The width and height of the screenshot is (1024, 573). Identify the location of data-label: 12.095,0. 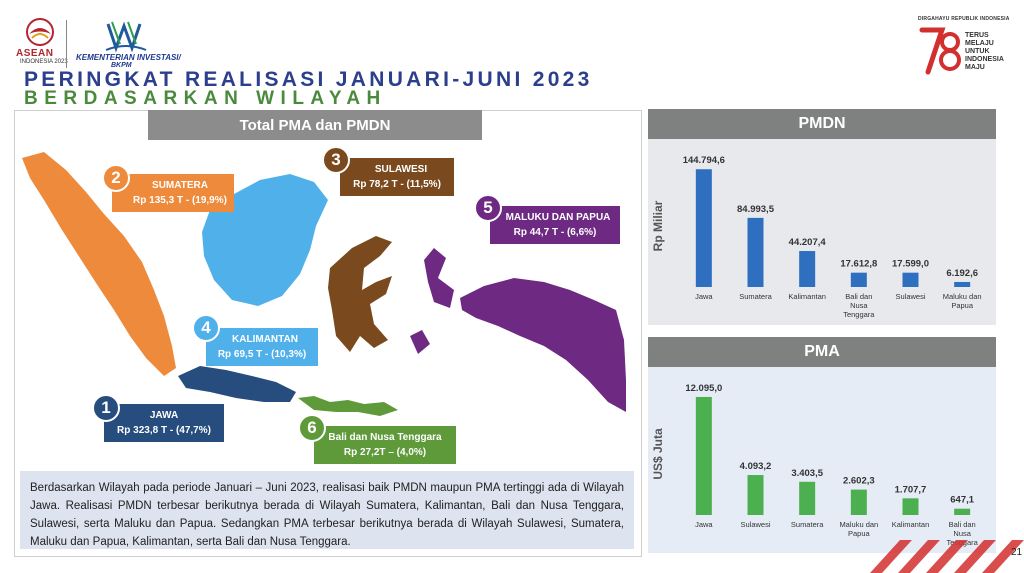
(703, 388).